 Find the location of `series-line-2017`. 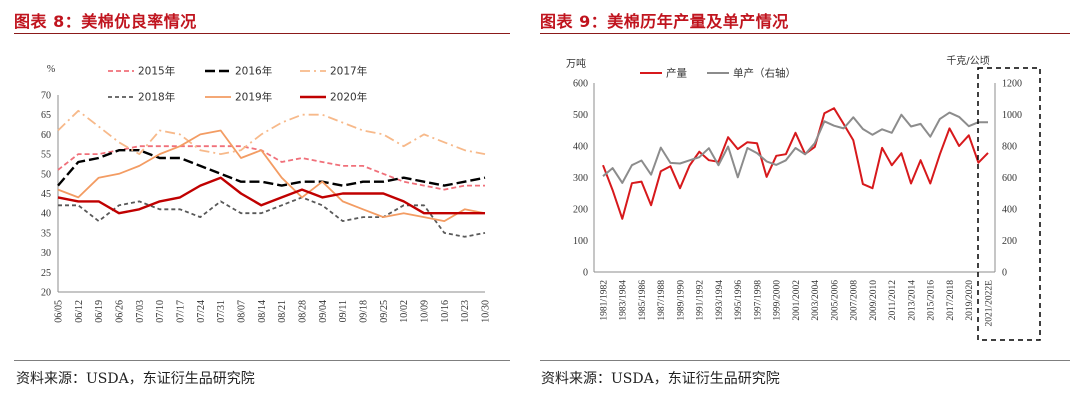

series-line-2017 is located at coordinates (271, 132).